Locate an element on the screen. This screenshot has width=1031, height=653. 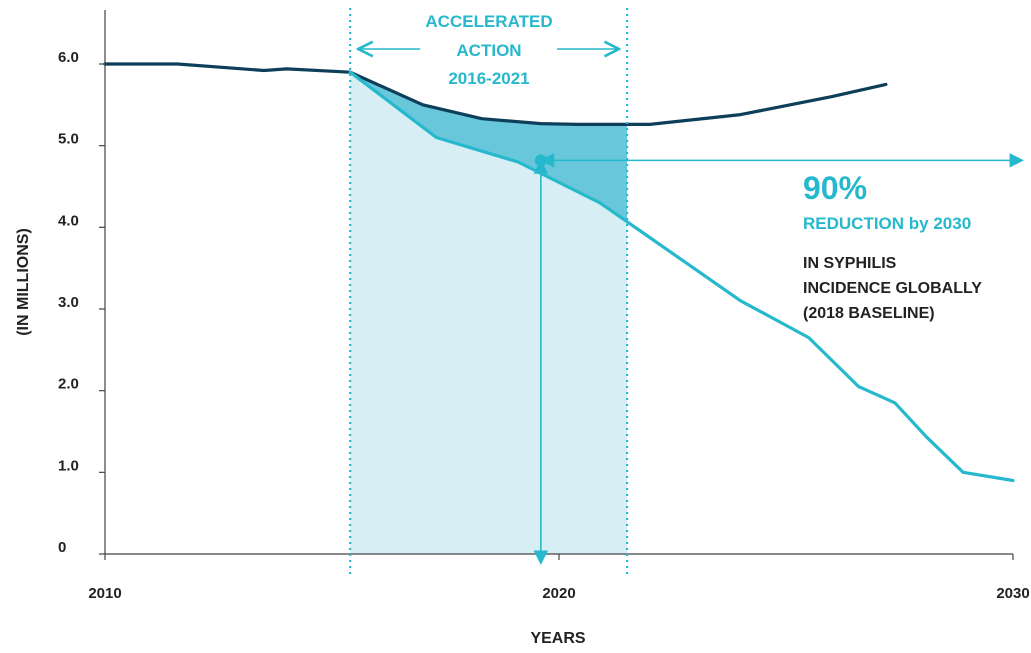
y-tick-label: 2.0 is located at coordinates (68, 384).